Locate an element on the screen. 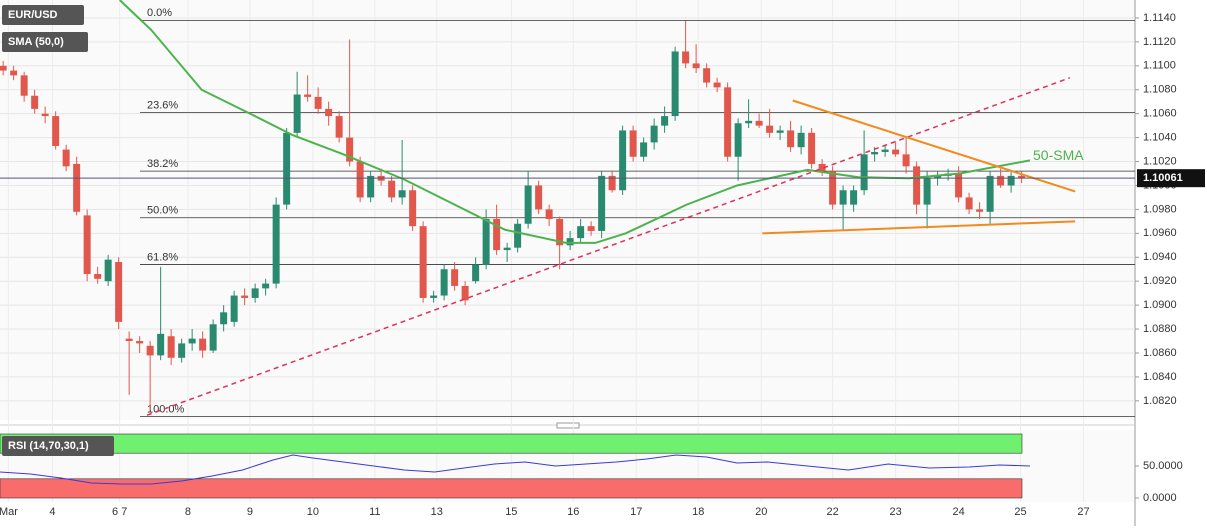 Image resolution: width=1207 pixels, height=531 pixels. last-price-label: 1.10061 is located at coordinates (1163, 178).